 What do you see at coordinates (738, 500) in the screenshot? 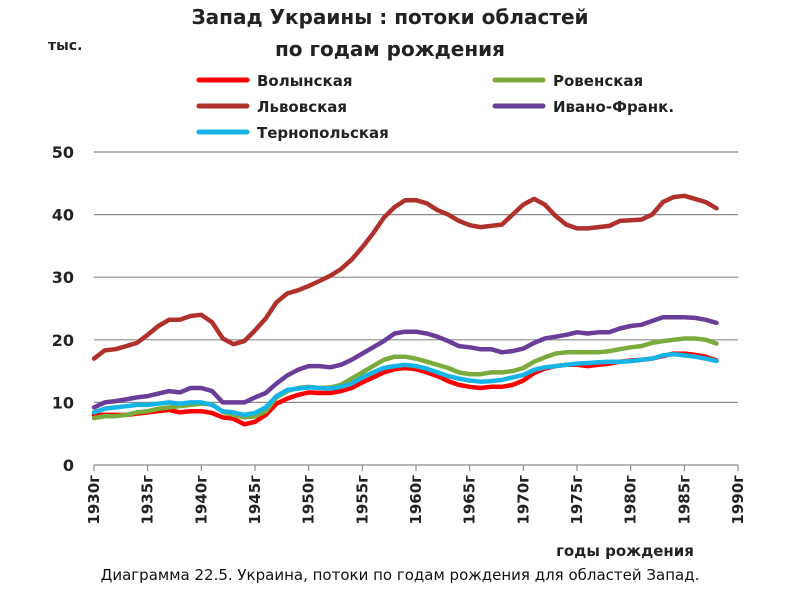
I see `x-tick-label: 1990г` at bounding box center [738, 500].